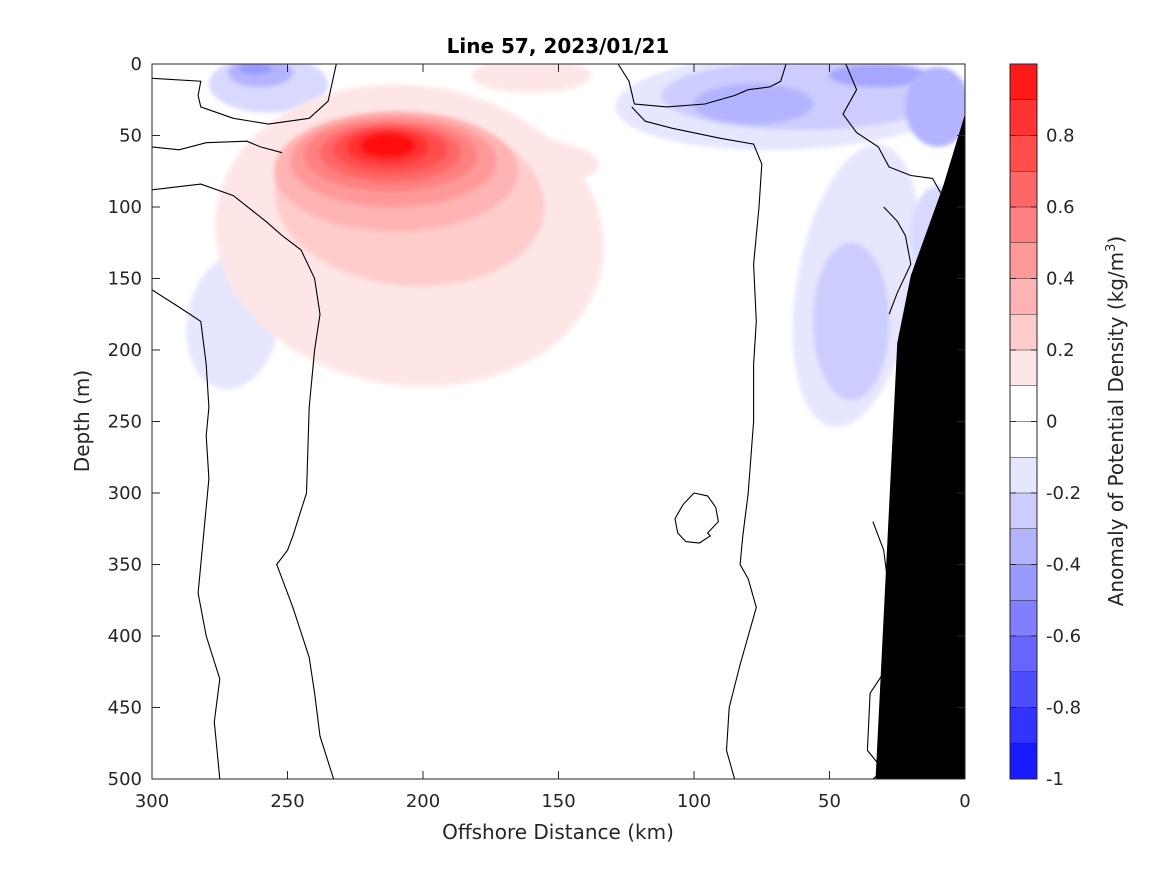 This screenshot has height=875, width=1167. What do you see at coordinates (1060, 136) in the screenshot?
I see `colorbar-tick-label: 0.8` at bounding box center [1060, 136].